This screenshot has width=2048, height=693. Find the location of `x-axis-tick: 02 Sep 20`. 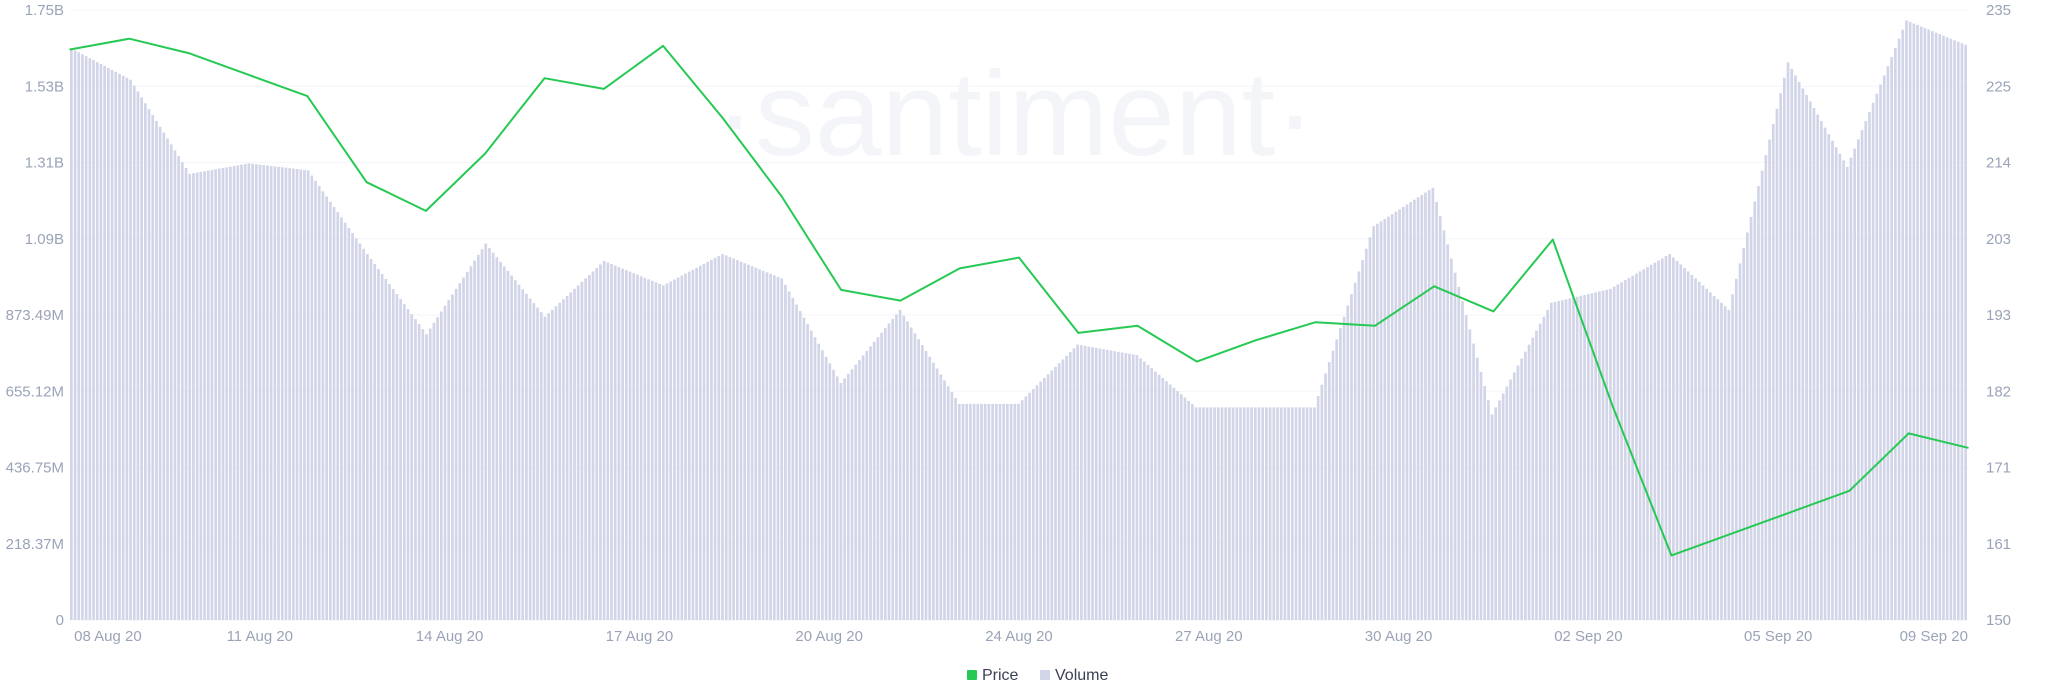

x-axis-tick: 02 Sep 20 is located at coordinates (1588, 636).